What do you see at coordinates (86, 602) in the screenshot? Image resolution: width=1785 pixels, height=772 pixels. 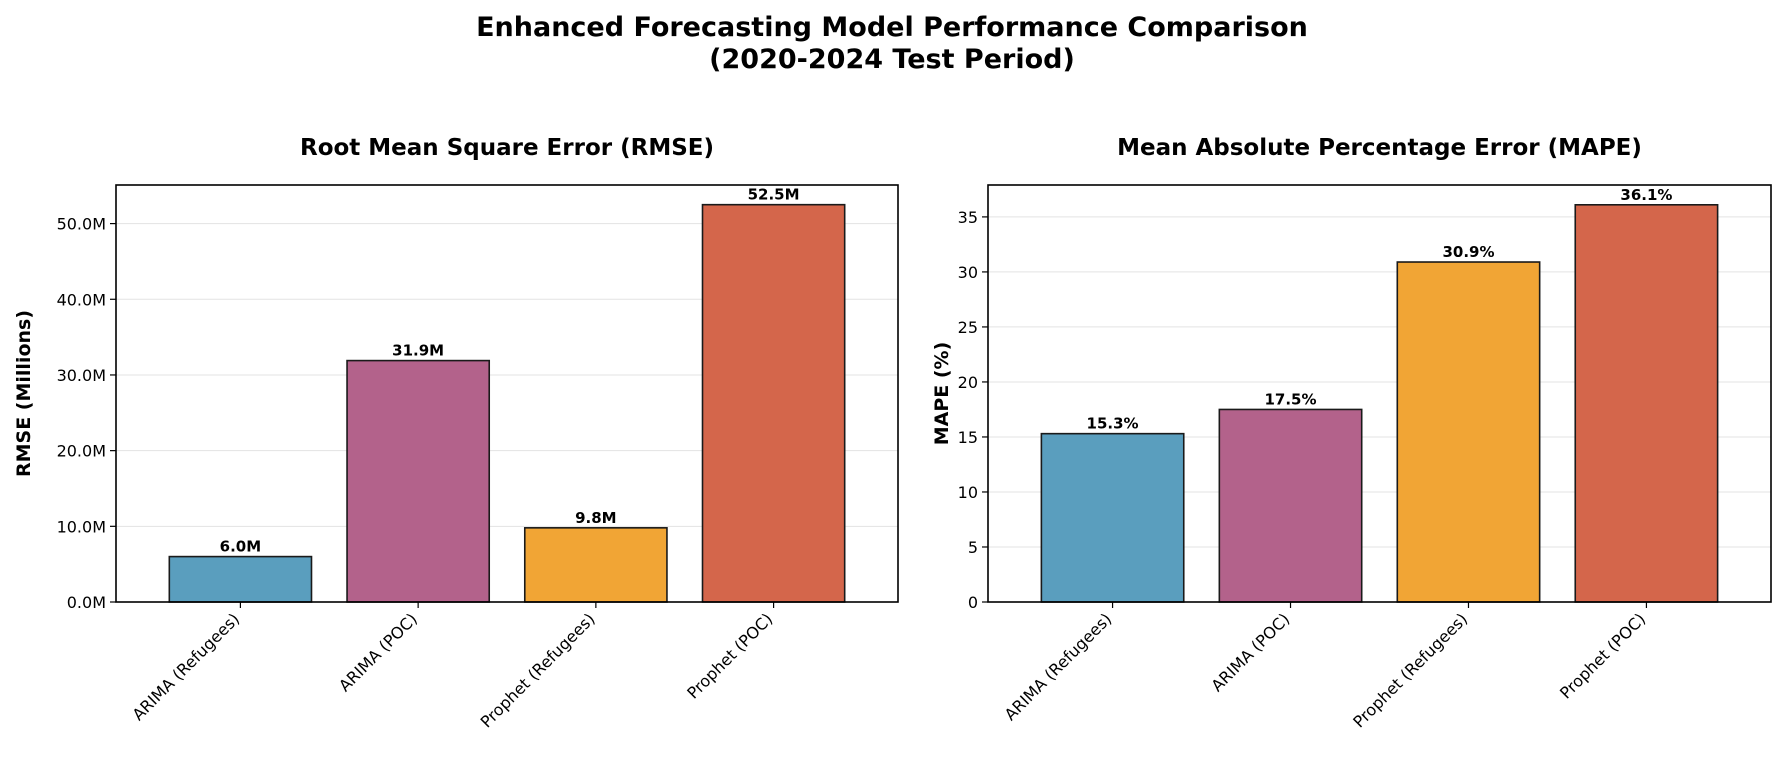 I see `rmse-ytick-label: 0.0M` at bounding box center [86, 602].